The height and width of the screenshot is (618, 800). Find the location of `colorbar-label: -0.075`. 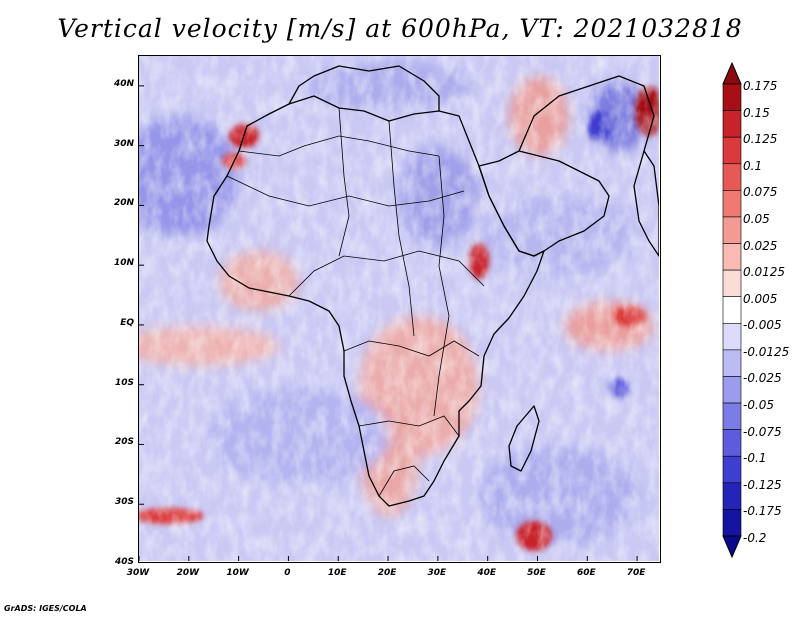

colorbar-label: -0.075 is located at coordinates (762, 431).